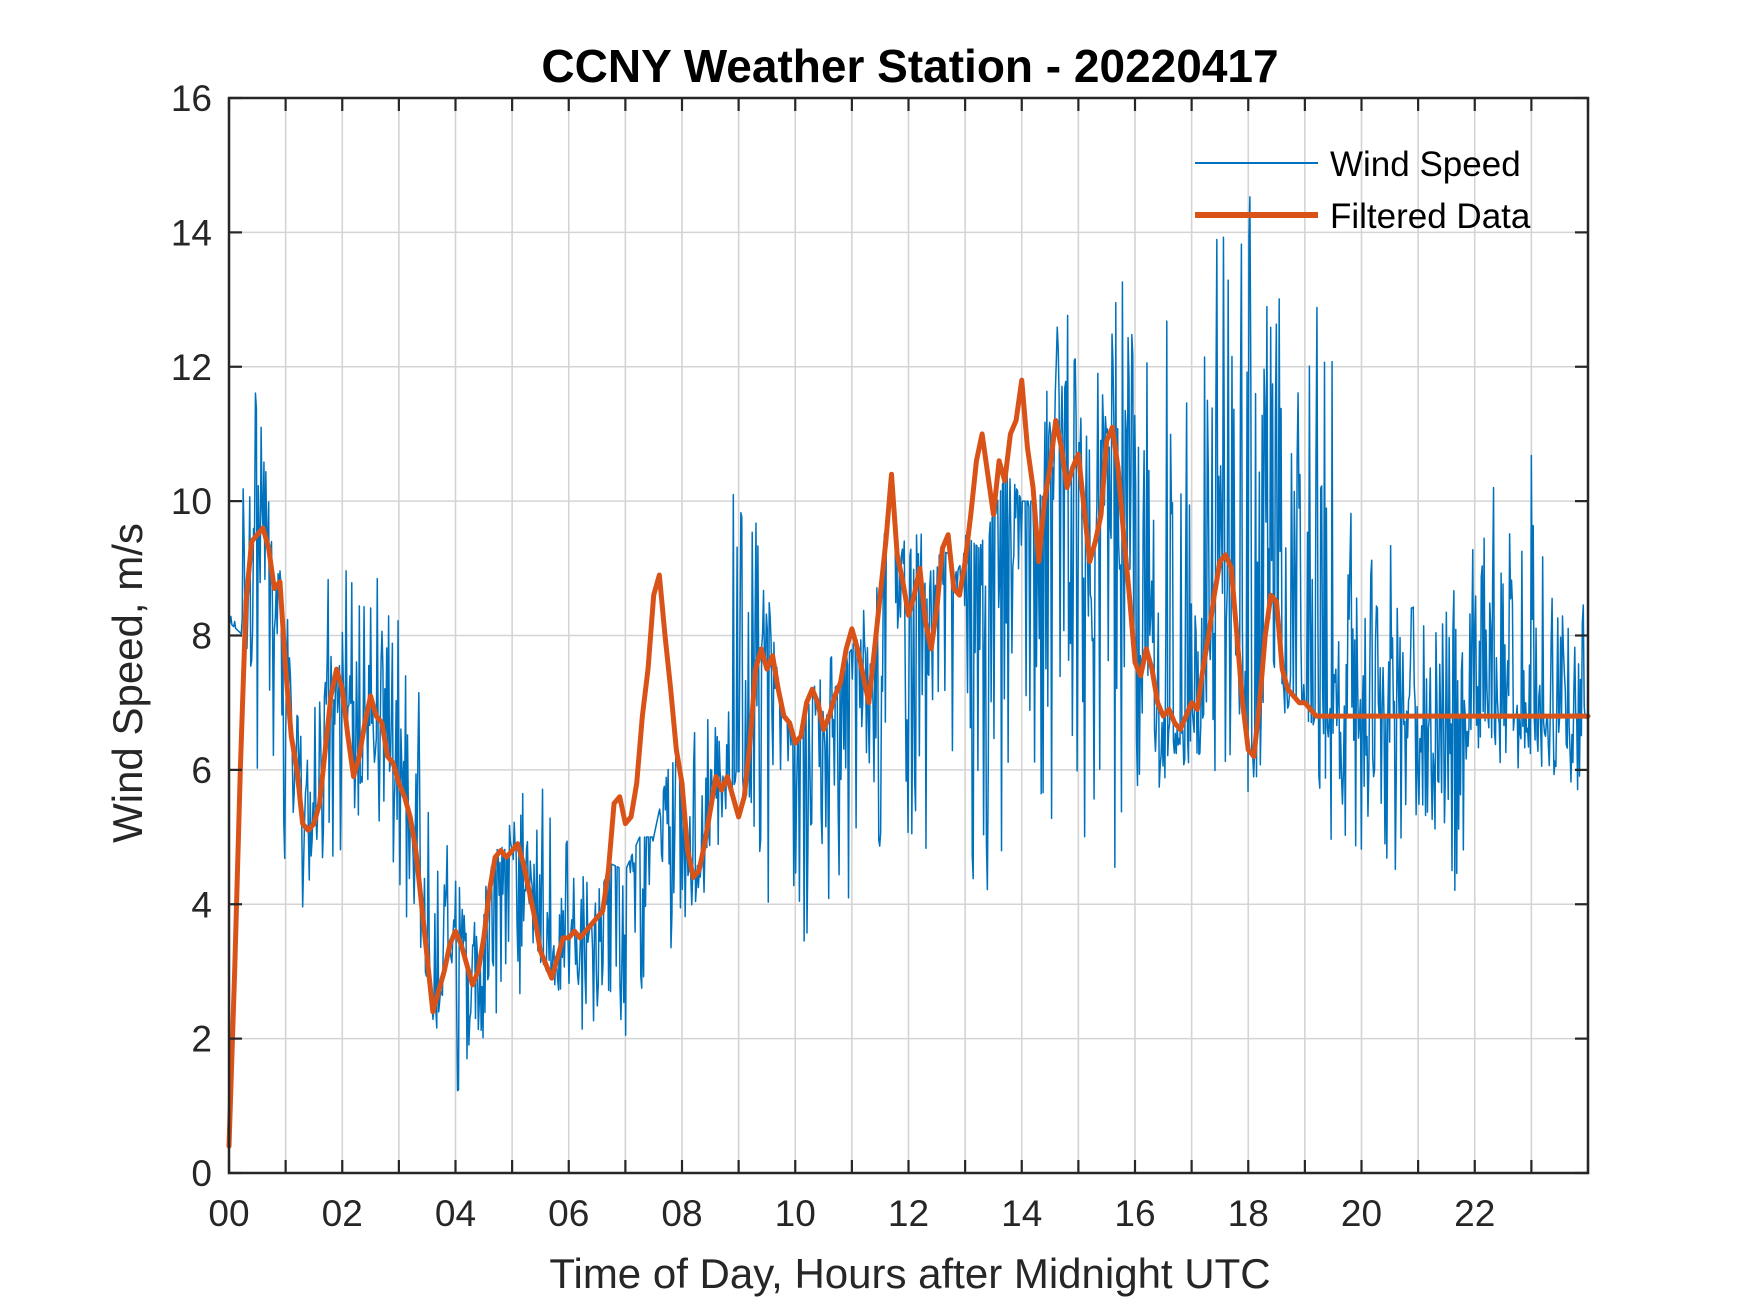 This screenshot has width=1750, height=1313. I want to click on y-tick-label: 14, so click(191, 232).